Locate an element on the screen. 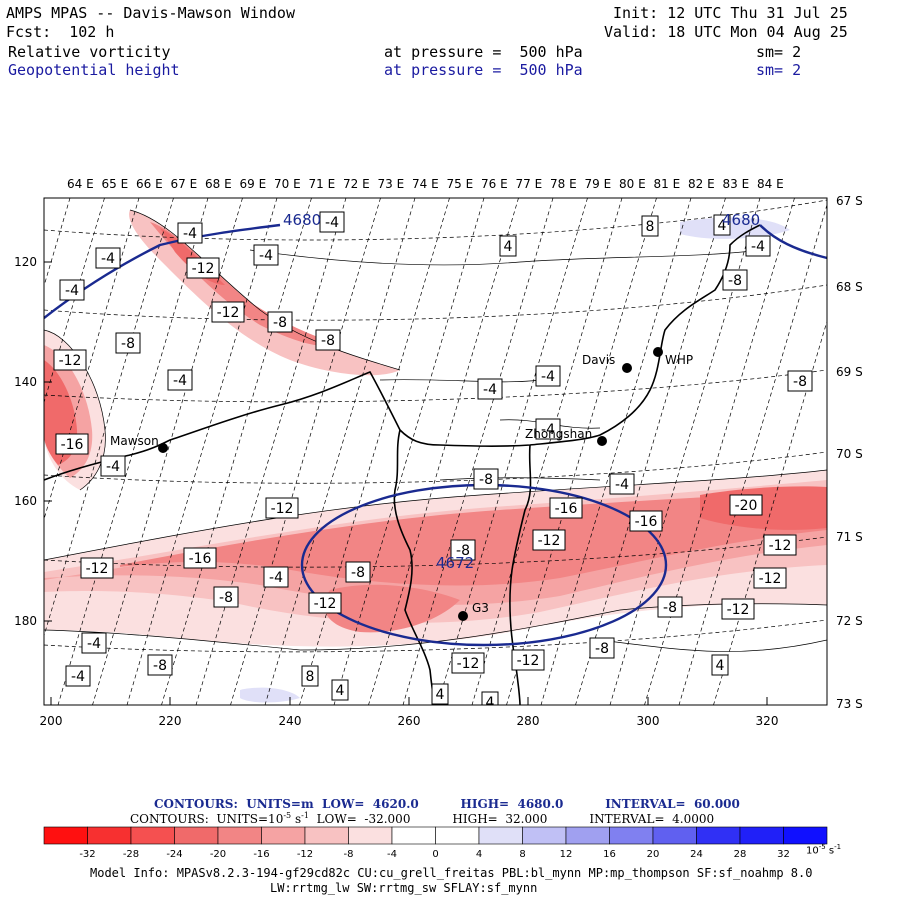 Image resolution: width=900 pixels, height=900 pixels. longitude-label: 73 E is located at coordinates (391, 184).